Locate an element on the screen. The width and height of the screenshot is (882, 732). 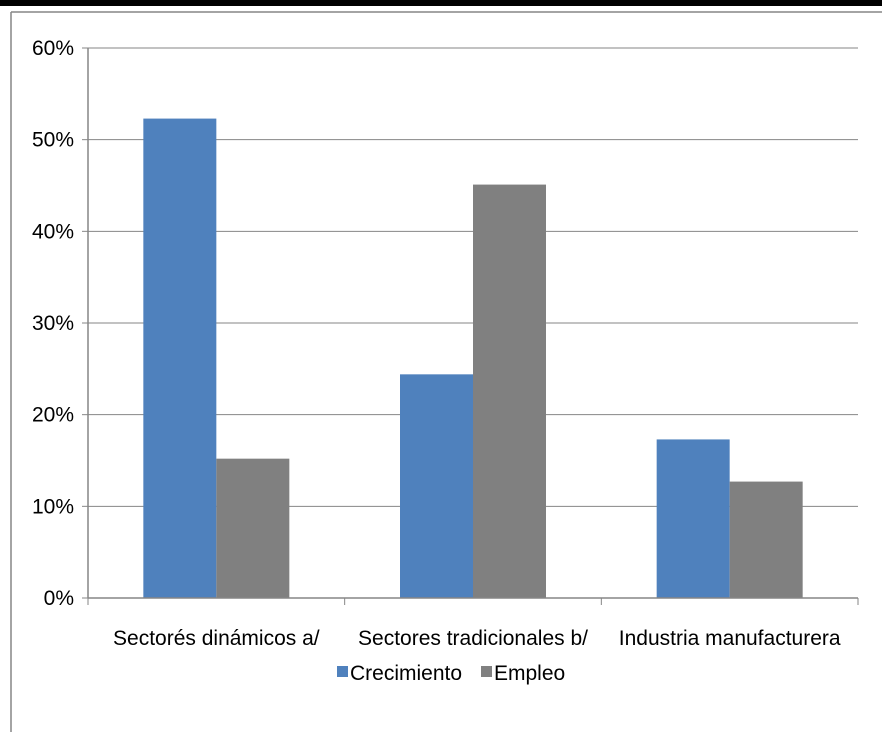
legend-swatch-empleo is located at coordinates (486, 671).